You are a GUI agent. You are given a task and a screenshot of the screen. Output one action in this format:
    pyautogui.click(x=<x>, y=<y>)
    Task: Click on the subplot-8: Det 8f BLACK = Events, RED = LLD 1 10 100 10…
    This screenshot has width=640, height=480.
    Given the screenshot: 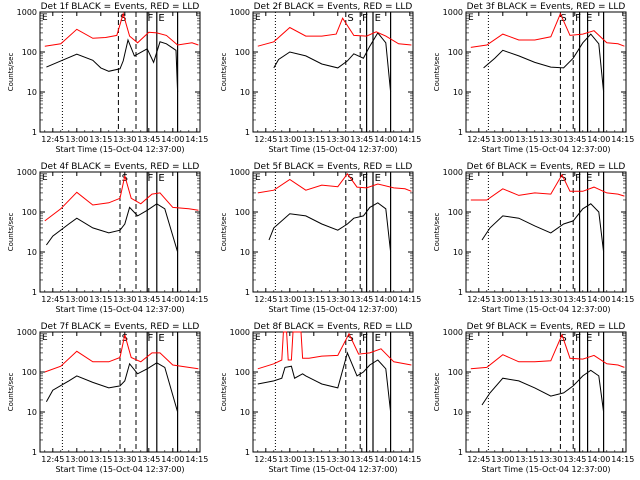 What is the action you would take?
    pyautogui.click(x=320, y=398)
    